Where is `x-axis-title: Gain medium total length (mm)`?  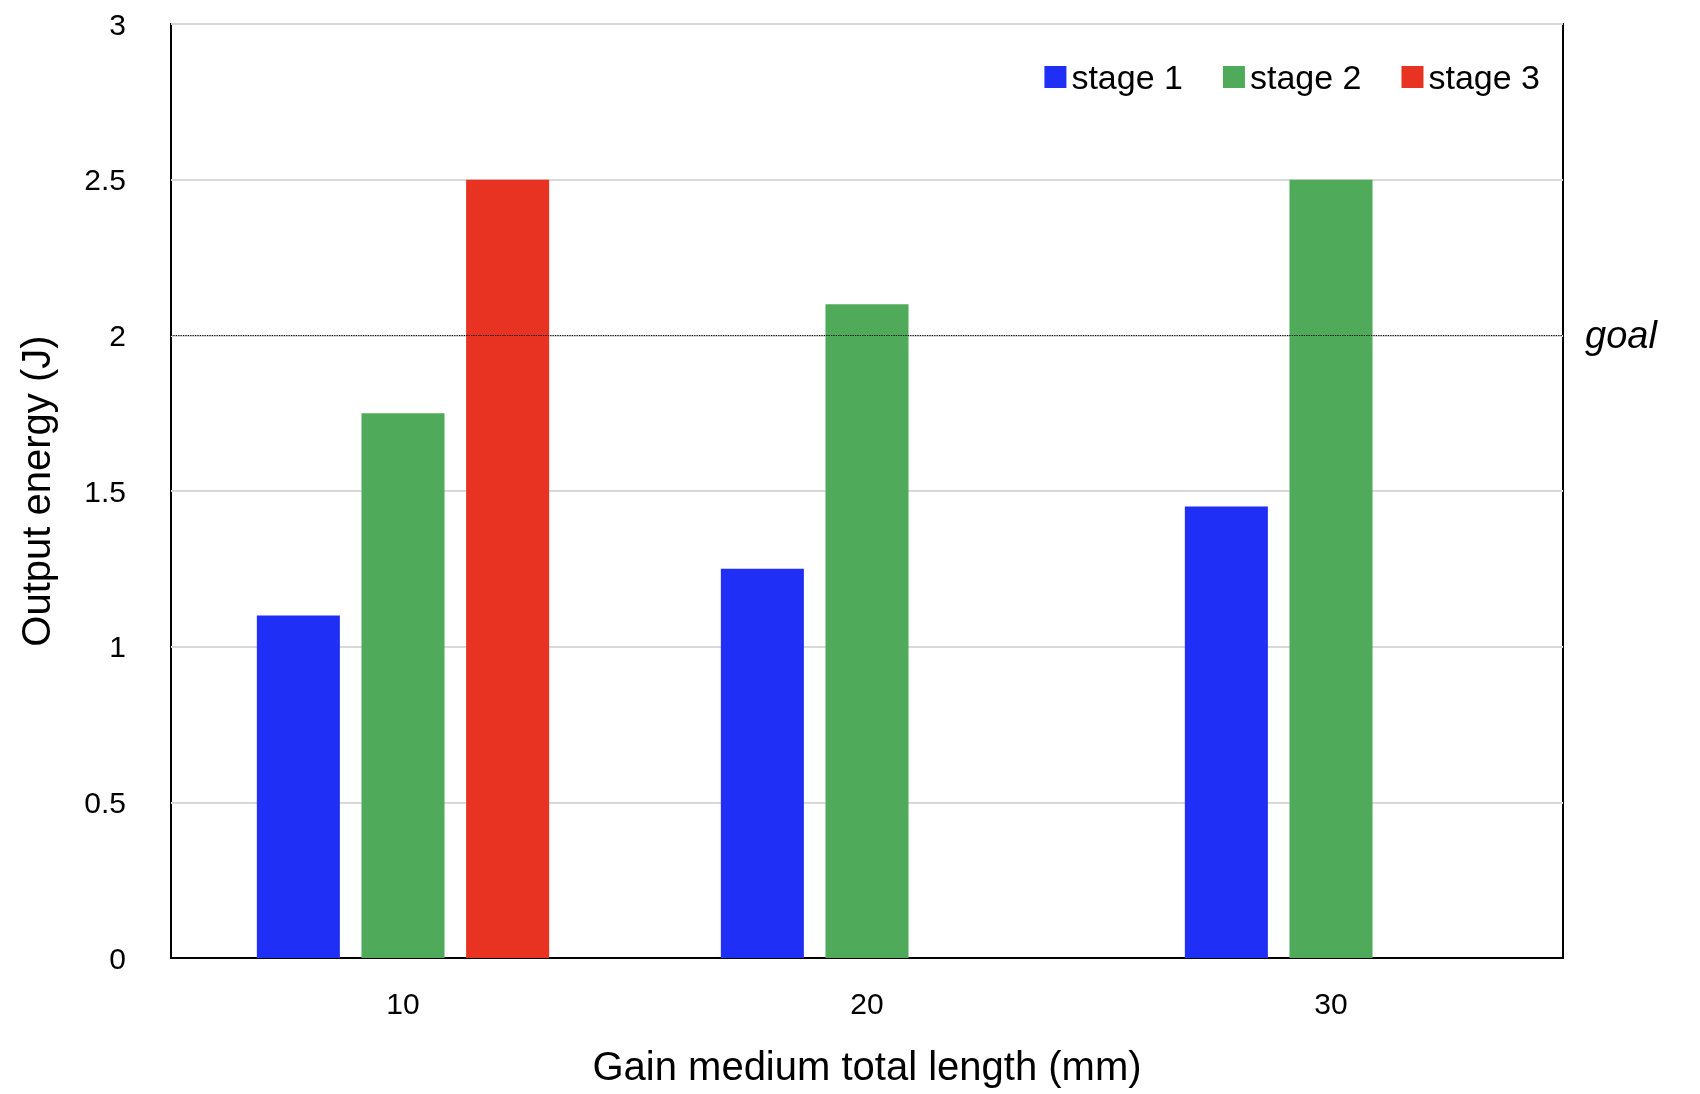 x-axis-title: Gain medium total length (mm) is located at coordinates (867, 1066).